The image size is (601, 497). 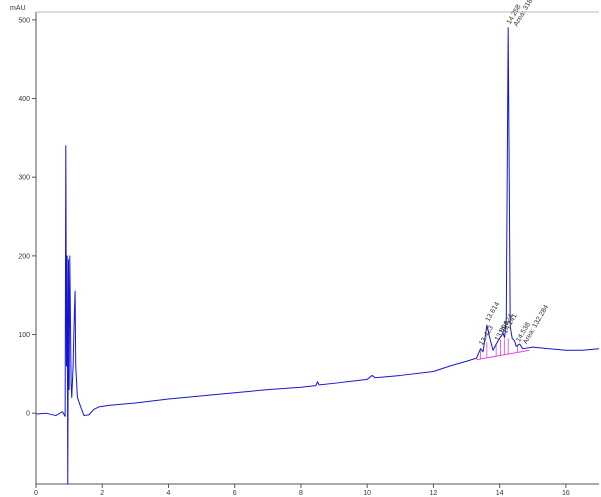 I want to click on y-tick-label: 300, so click(x=24, y=178).